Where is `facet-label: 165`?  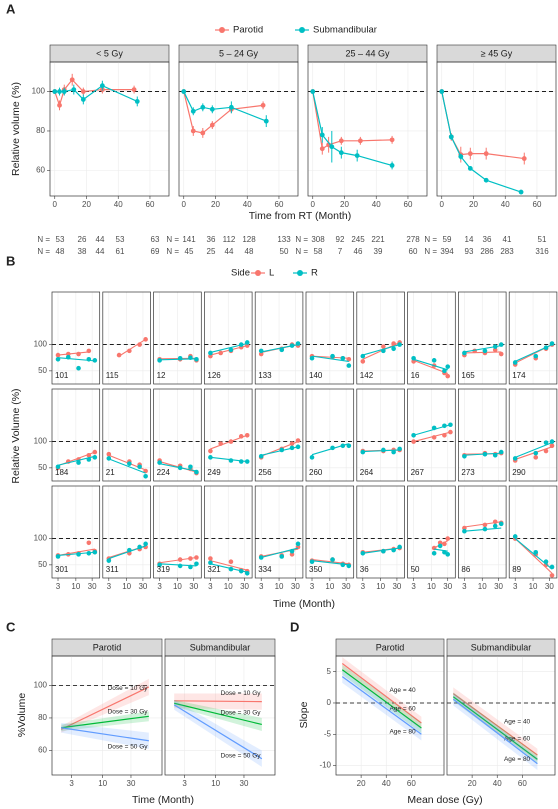
facet-label: 165 is located at coordinates (468, 375).